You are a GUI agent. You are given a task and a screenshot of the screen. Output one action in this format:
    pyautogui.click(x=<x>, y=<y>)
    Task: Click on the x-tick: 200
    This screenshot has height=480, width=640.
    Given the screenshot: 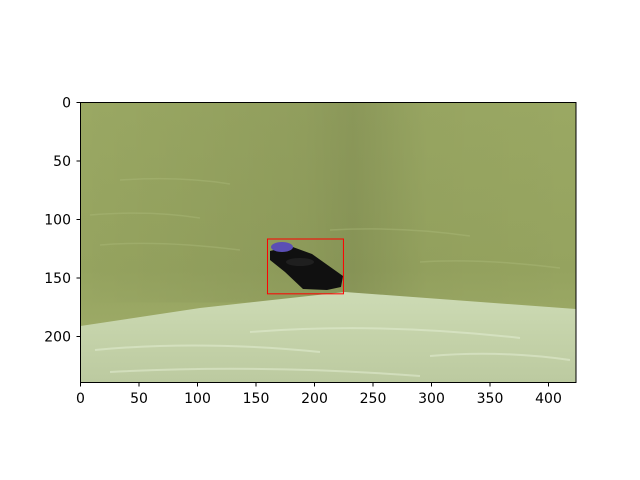 What is the action you would take?
    pyautogui.click(x=314, y=394)
    